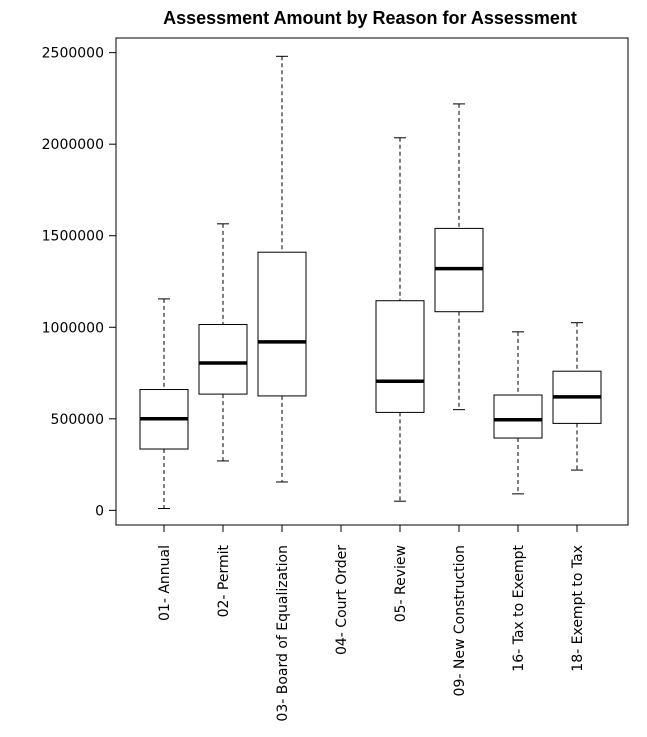  Describe the element at coordinates (519, 607) in the screenshot. I see `x-tick-label: 16- Tax to Exempt` at that location.